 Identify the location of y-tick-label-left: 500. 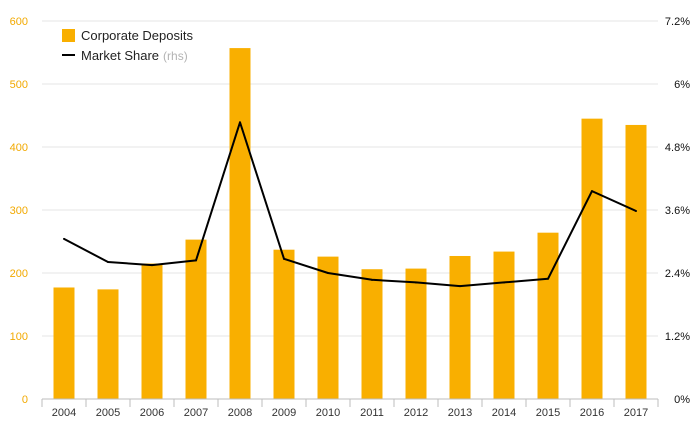
(19, 85).